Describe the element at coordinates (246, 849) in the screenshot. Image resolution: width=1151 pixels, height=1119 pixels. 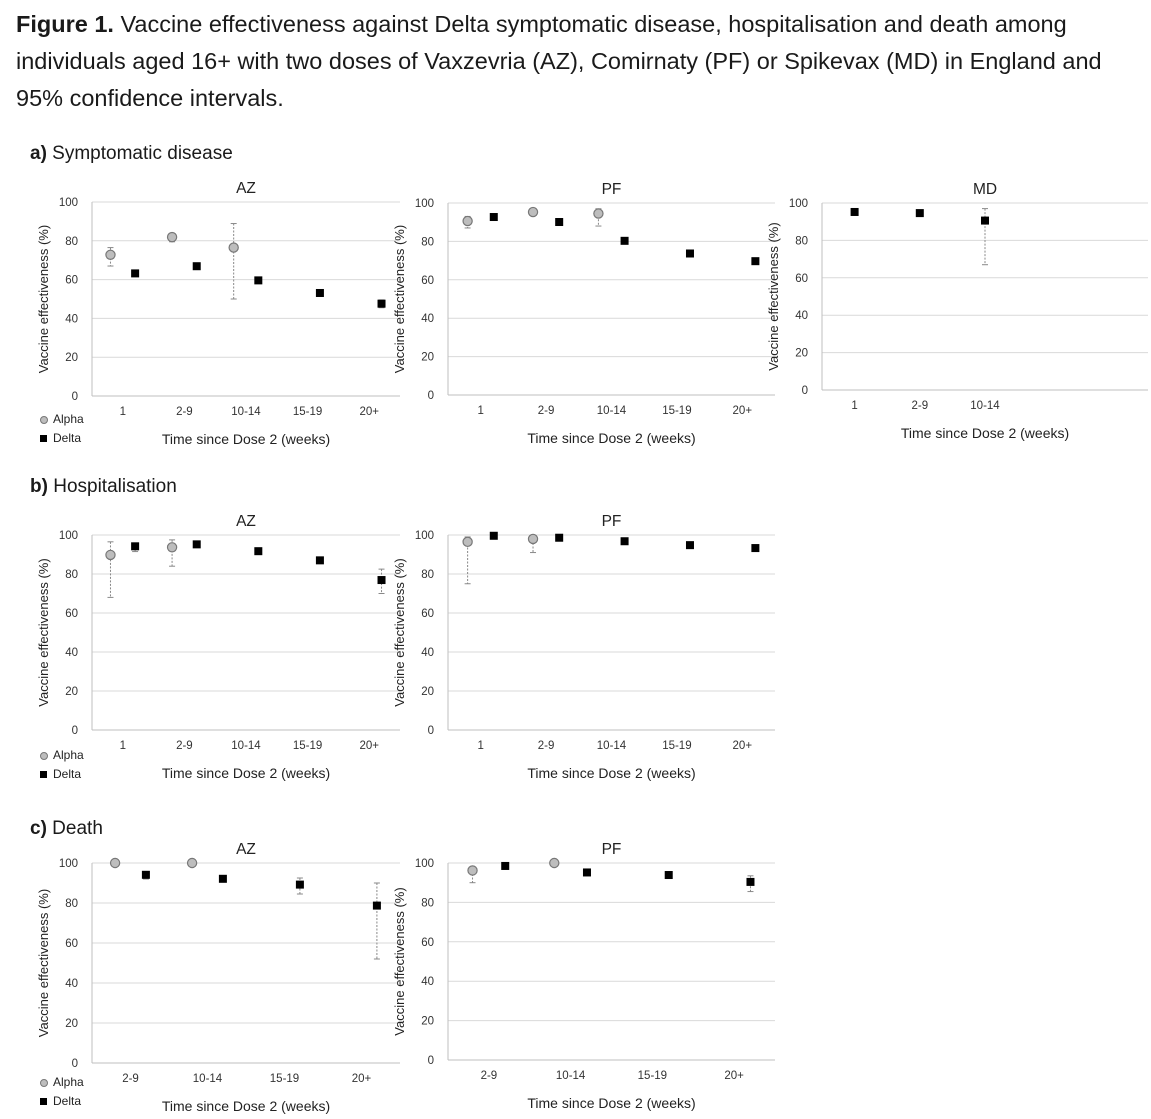
I see `chart-title: AZ` at that location.